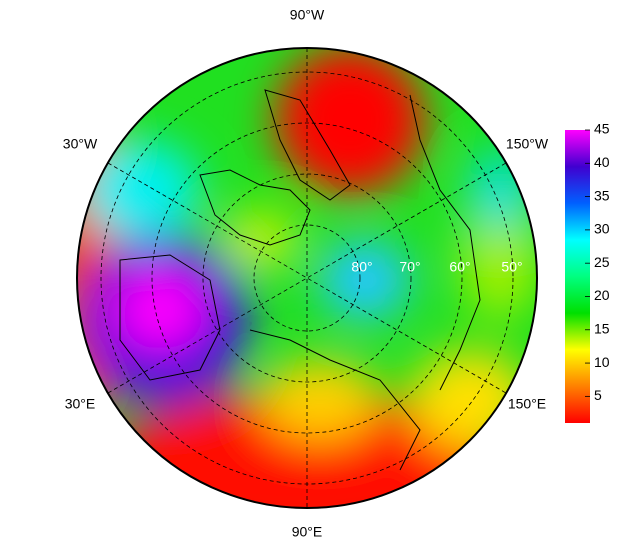  Describe the element at coordinates (307, 532) in the screenshot. I see `lon-label: 90°E` at that location.